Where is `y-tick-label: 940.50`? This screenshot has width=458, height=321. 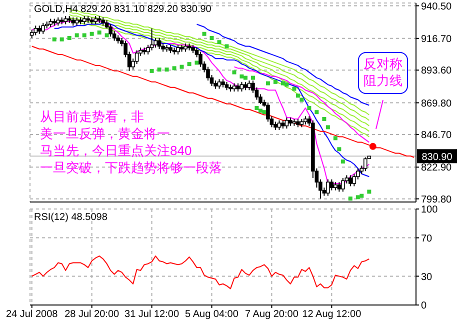 y-tick-label: 940.50 is located at coordinates (436, 6).